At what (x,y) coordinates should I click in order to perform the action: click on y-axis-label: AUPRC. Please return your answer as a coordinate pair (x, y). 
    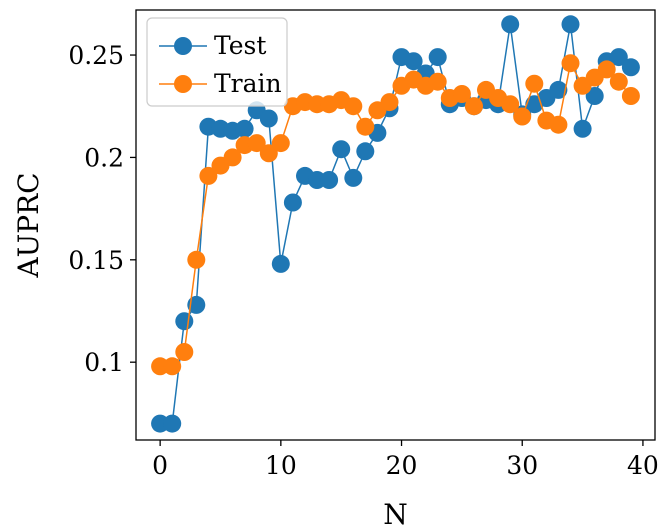
    Looking at the image, I should click on (28, 225).